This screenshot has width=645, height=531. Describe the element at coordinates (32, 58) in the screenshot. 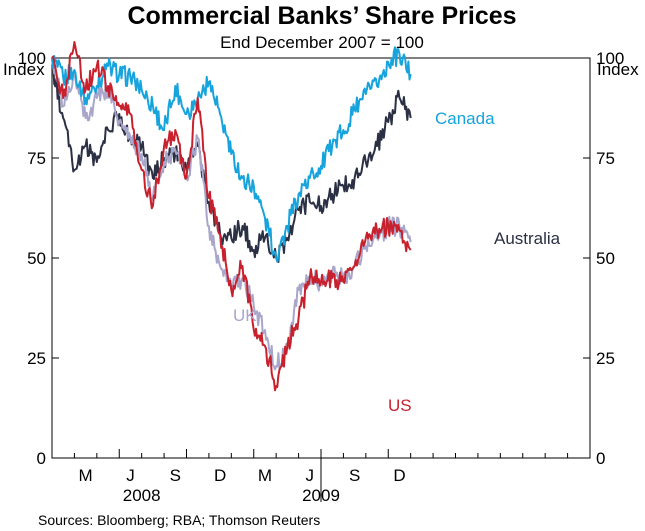

I see `y-tick-label-left: 100` at that location.